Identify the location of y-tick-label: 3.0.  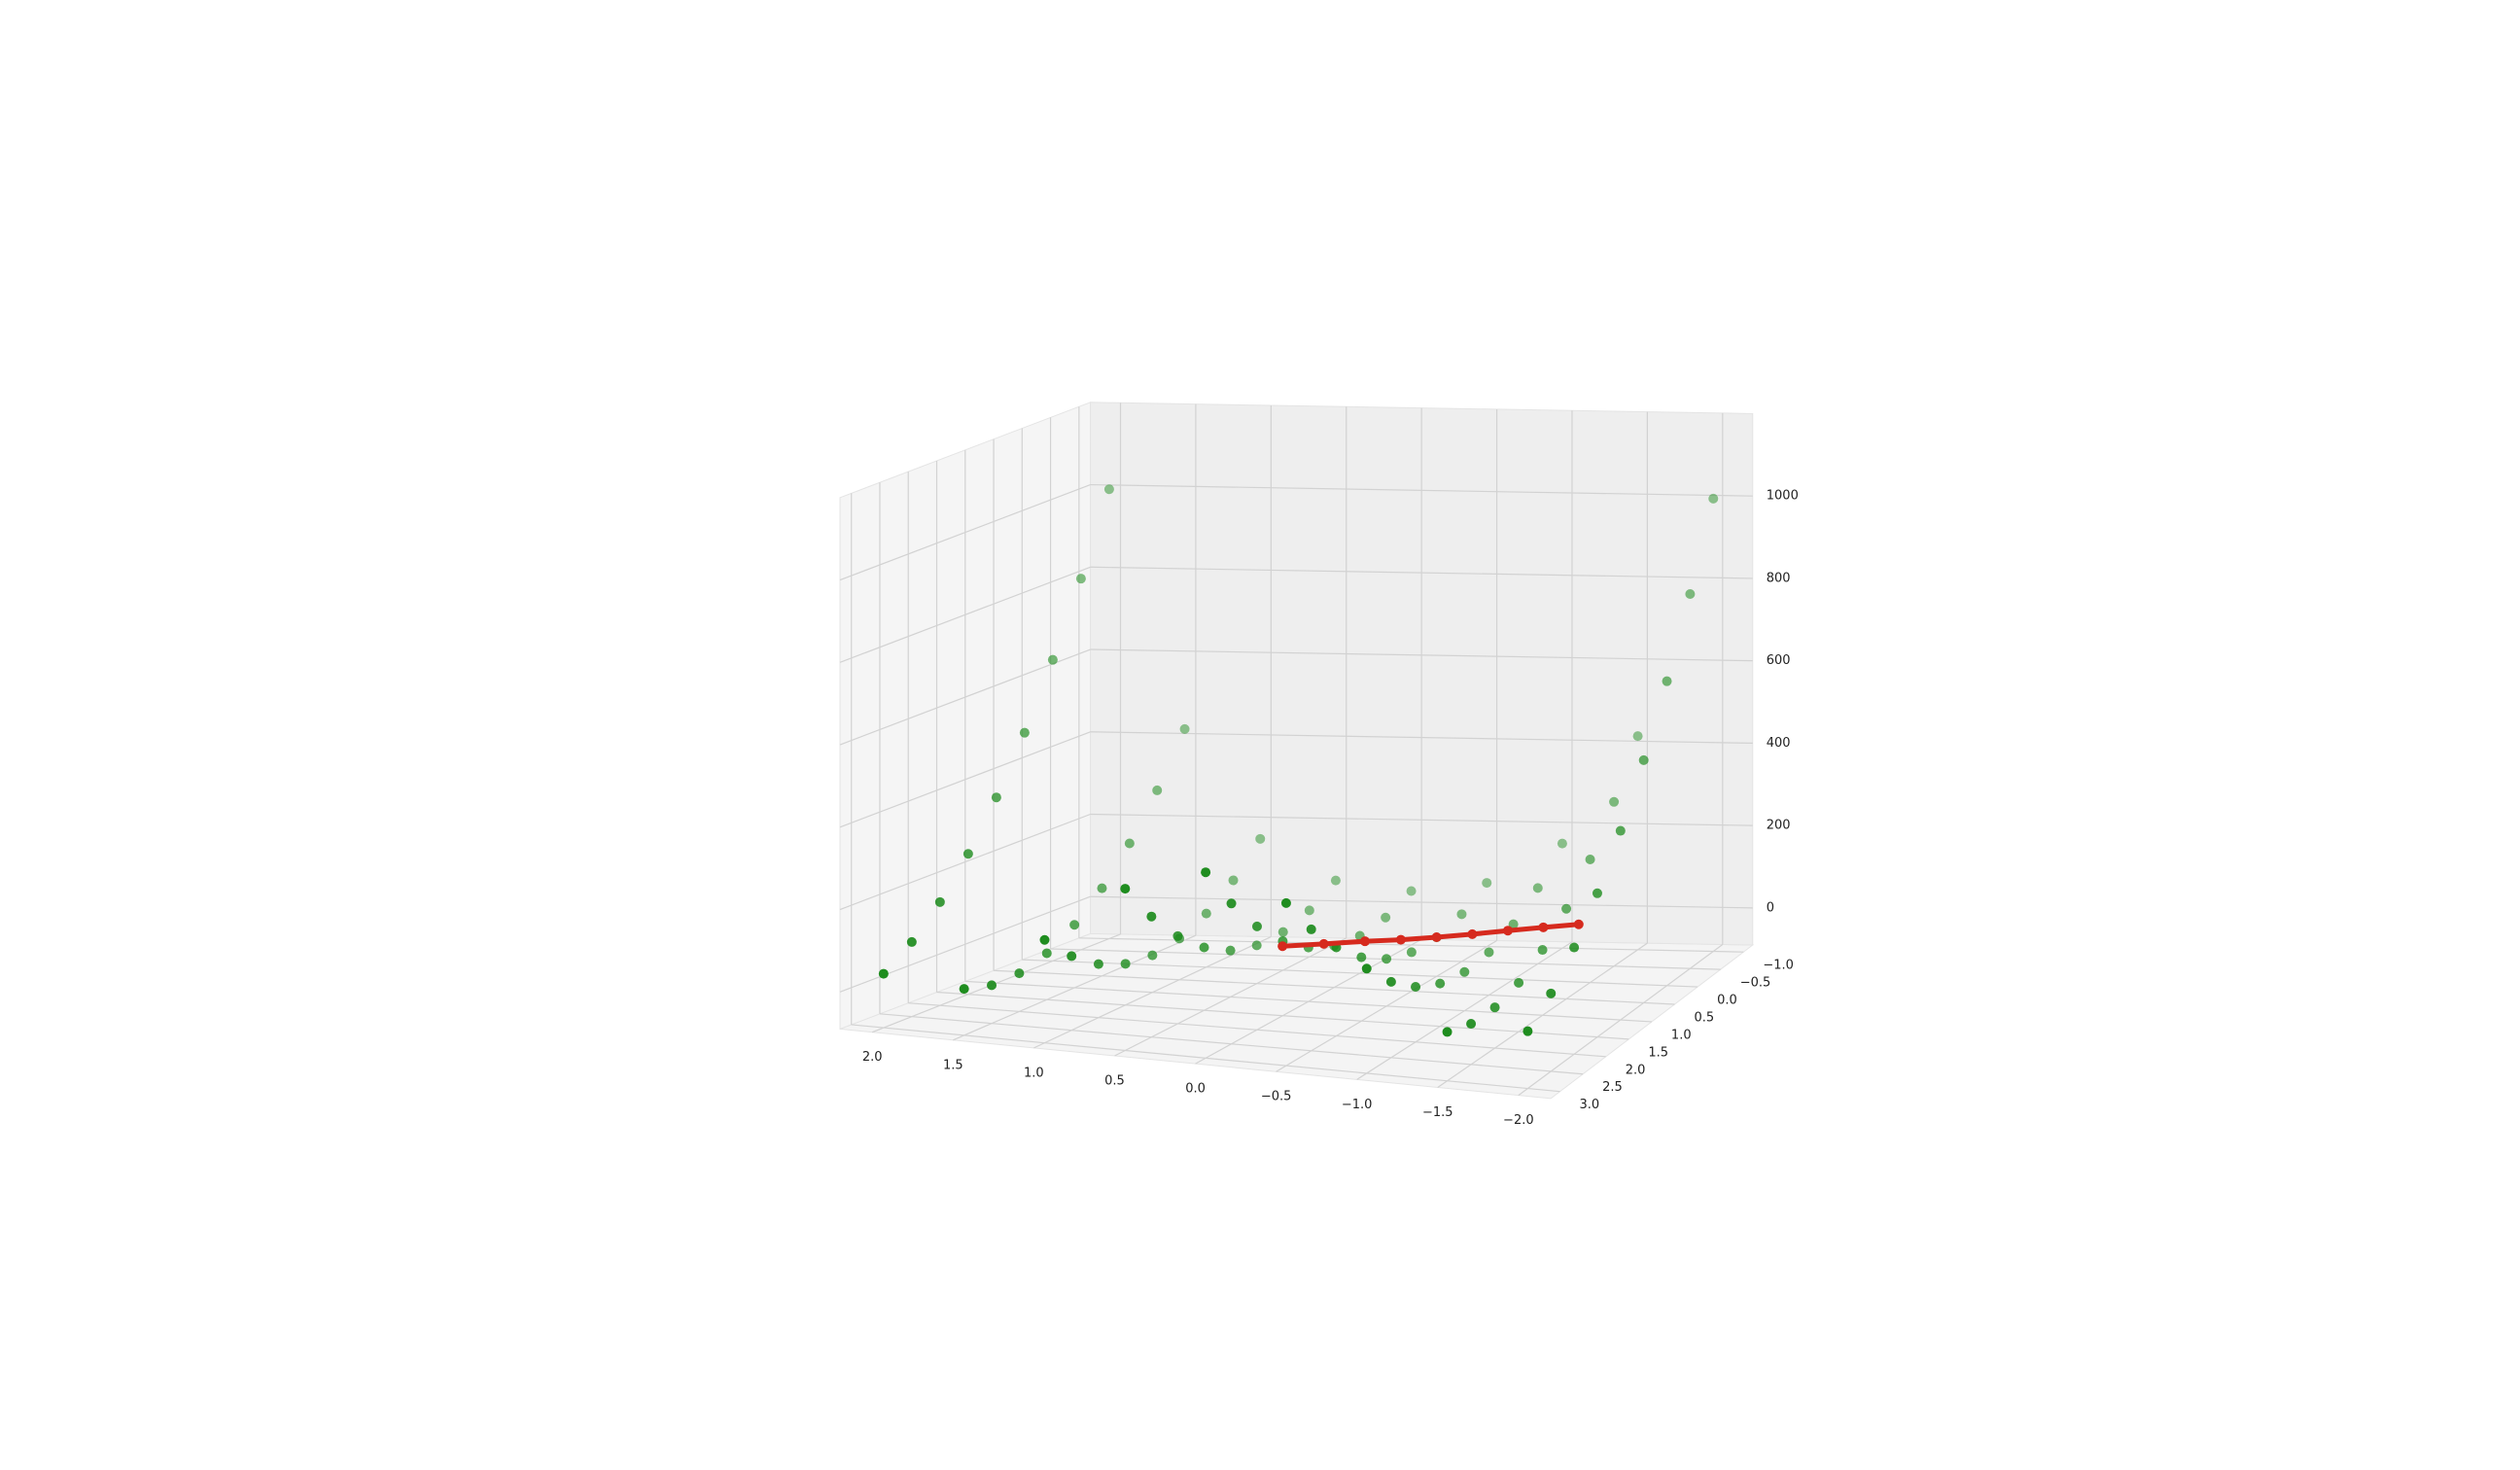
(1590, 1105).